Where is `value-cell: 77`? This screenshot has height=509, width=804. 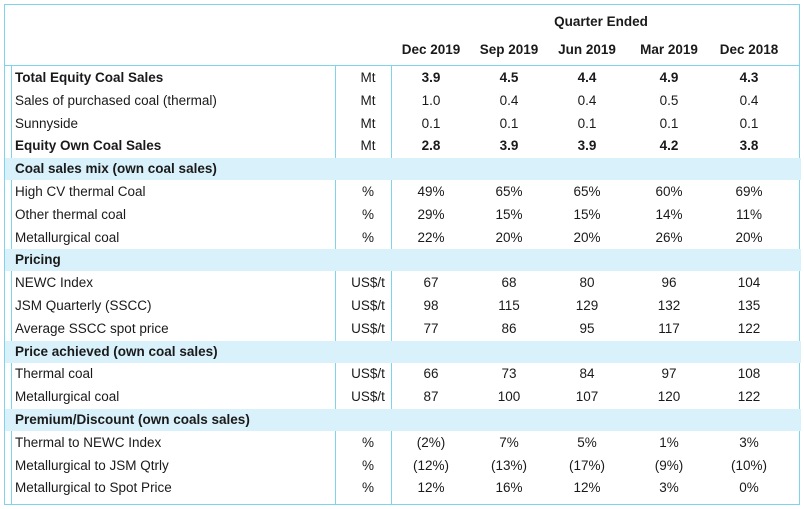
value-cell: 77 is located at coordinates (431, 328).